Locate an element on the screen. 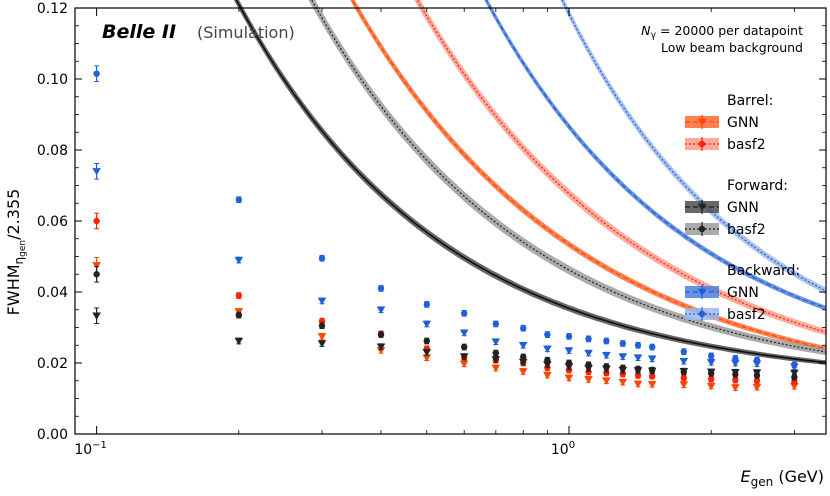 The height and width of the screenshot is (496, 830). note-n-symbol: N is located at coordinates (646, 30).